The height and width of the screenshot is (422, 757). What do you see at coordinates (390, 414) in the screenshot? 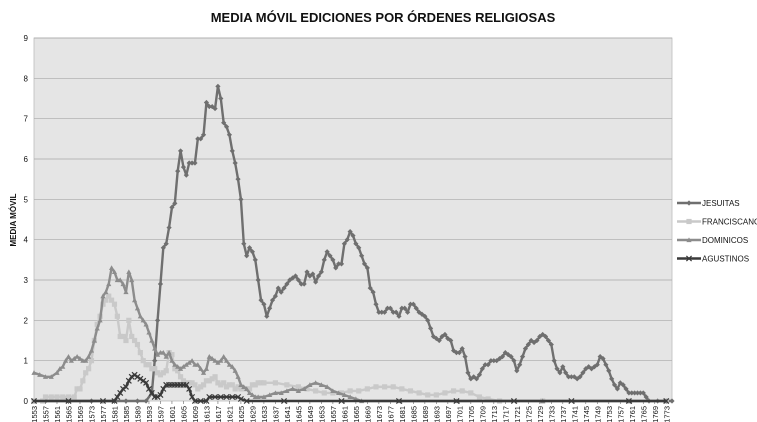
I see `x-tick-label: 1677` at bounding box center [390, 414].